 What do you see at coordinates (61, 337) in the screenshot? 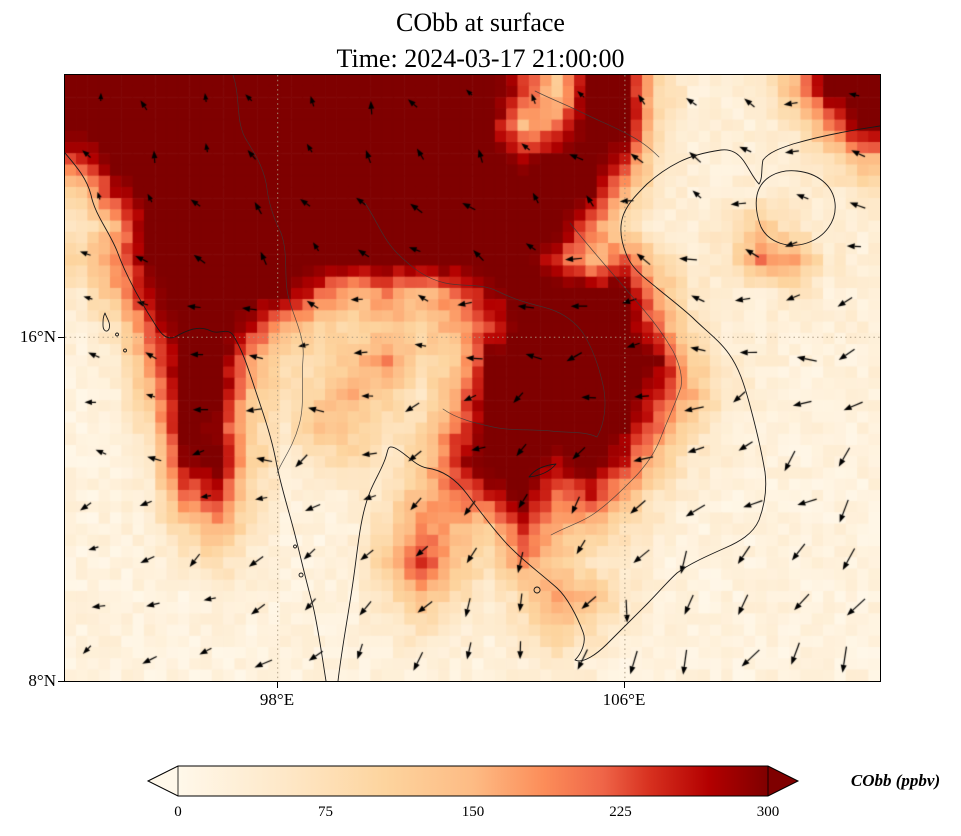
I see `ytick-mark-16n` at bounding box center [61, 337].